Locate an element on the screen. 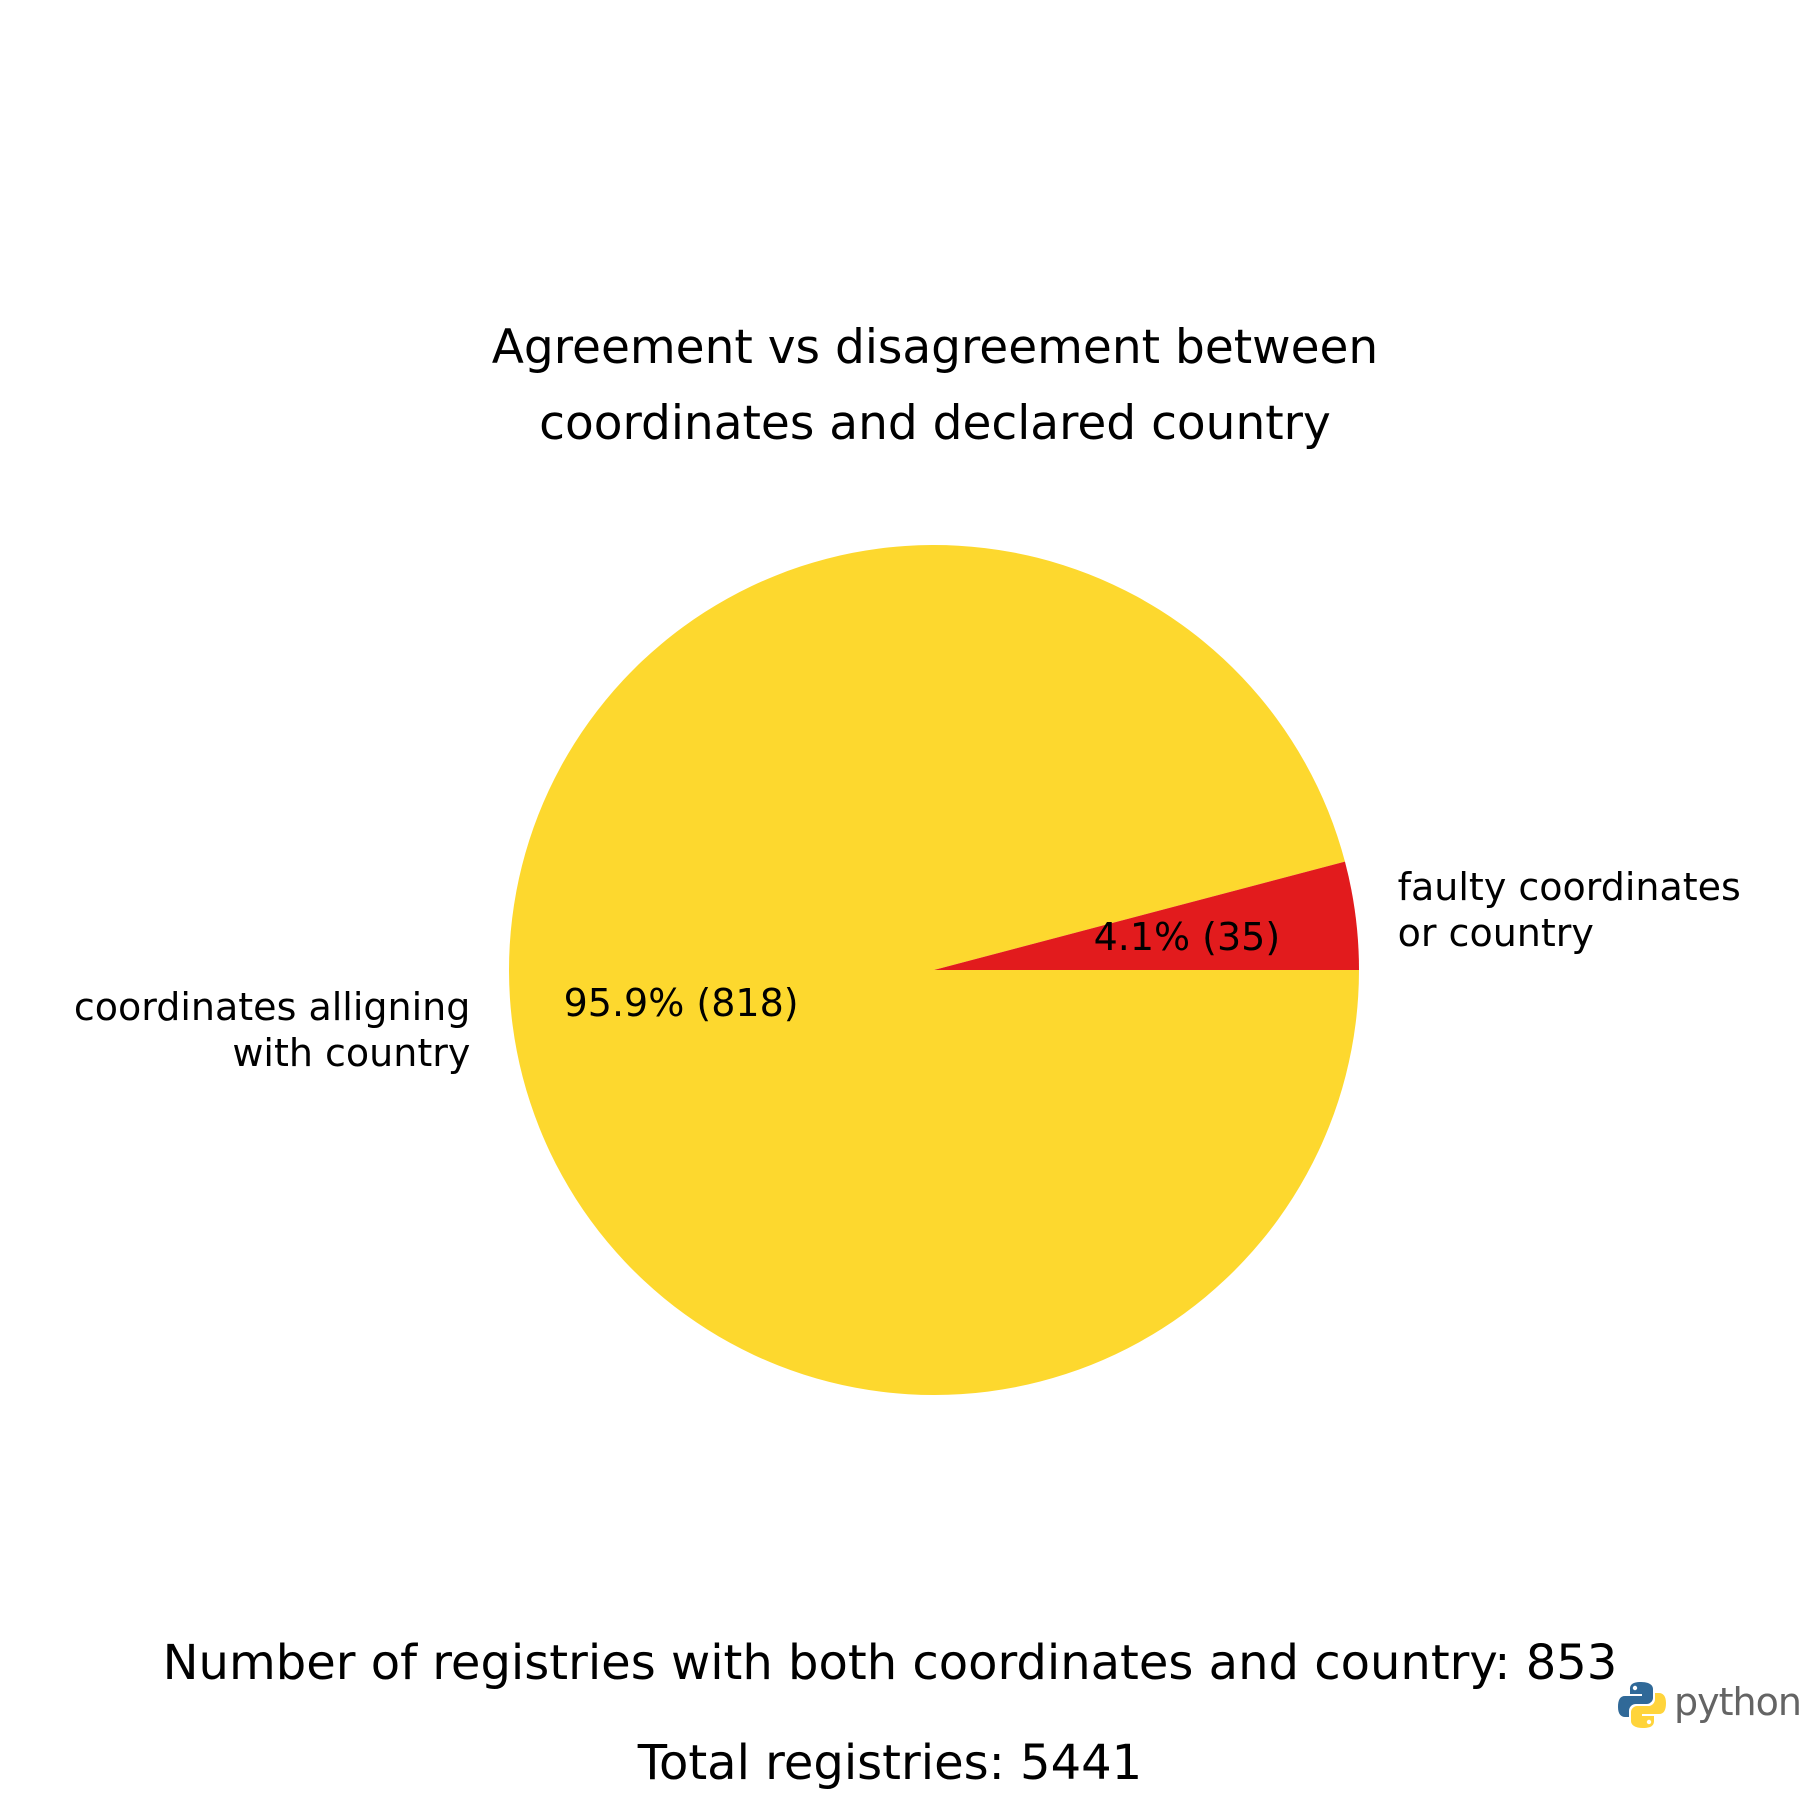 This screenshot has width=1800, height=1800. chart-title-line-1: Agreement vs disagreement between is located at coordinates (935, 347).